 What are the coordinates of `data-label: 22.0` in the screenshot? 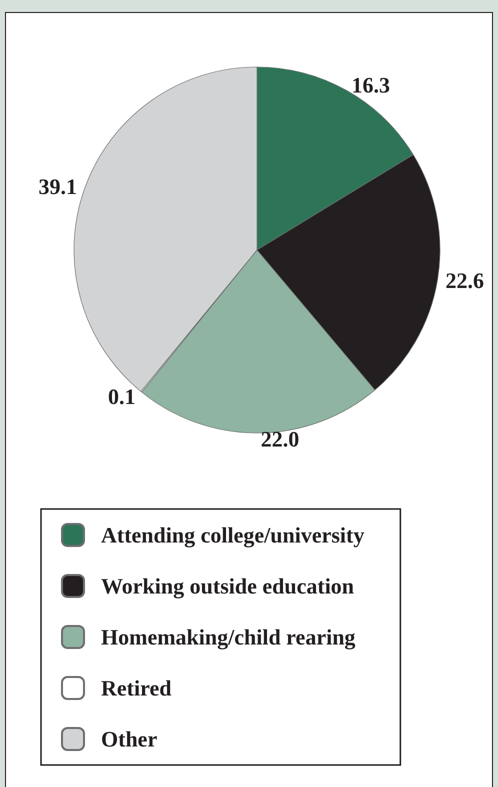 It's located at (280, 439).